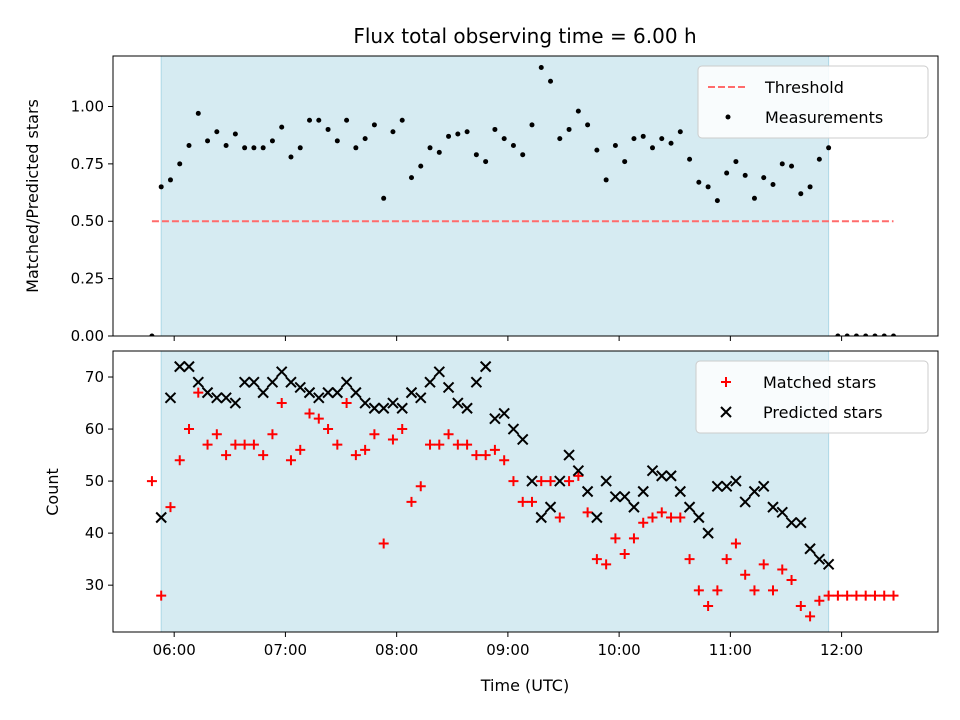 The width and height of the screenshot is (960, 720). Describe the element at coordinates (174, 650) in the screenshot. I see `x-tick-label: 06:00` at that location.